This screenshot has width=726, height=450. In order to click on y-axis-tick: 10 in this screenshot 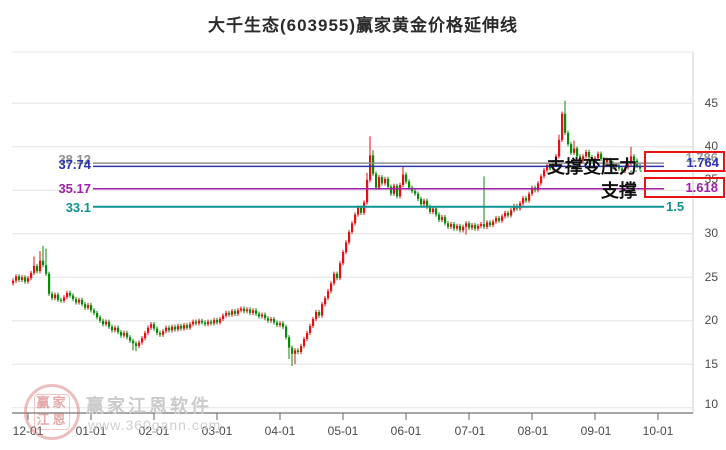, I will do `click(711, 404)`.